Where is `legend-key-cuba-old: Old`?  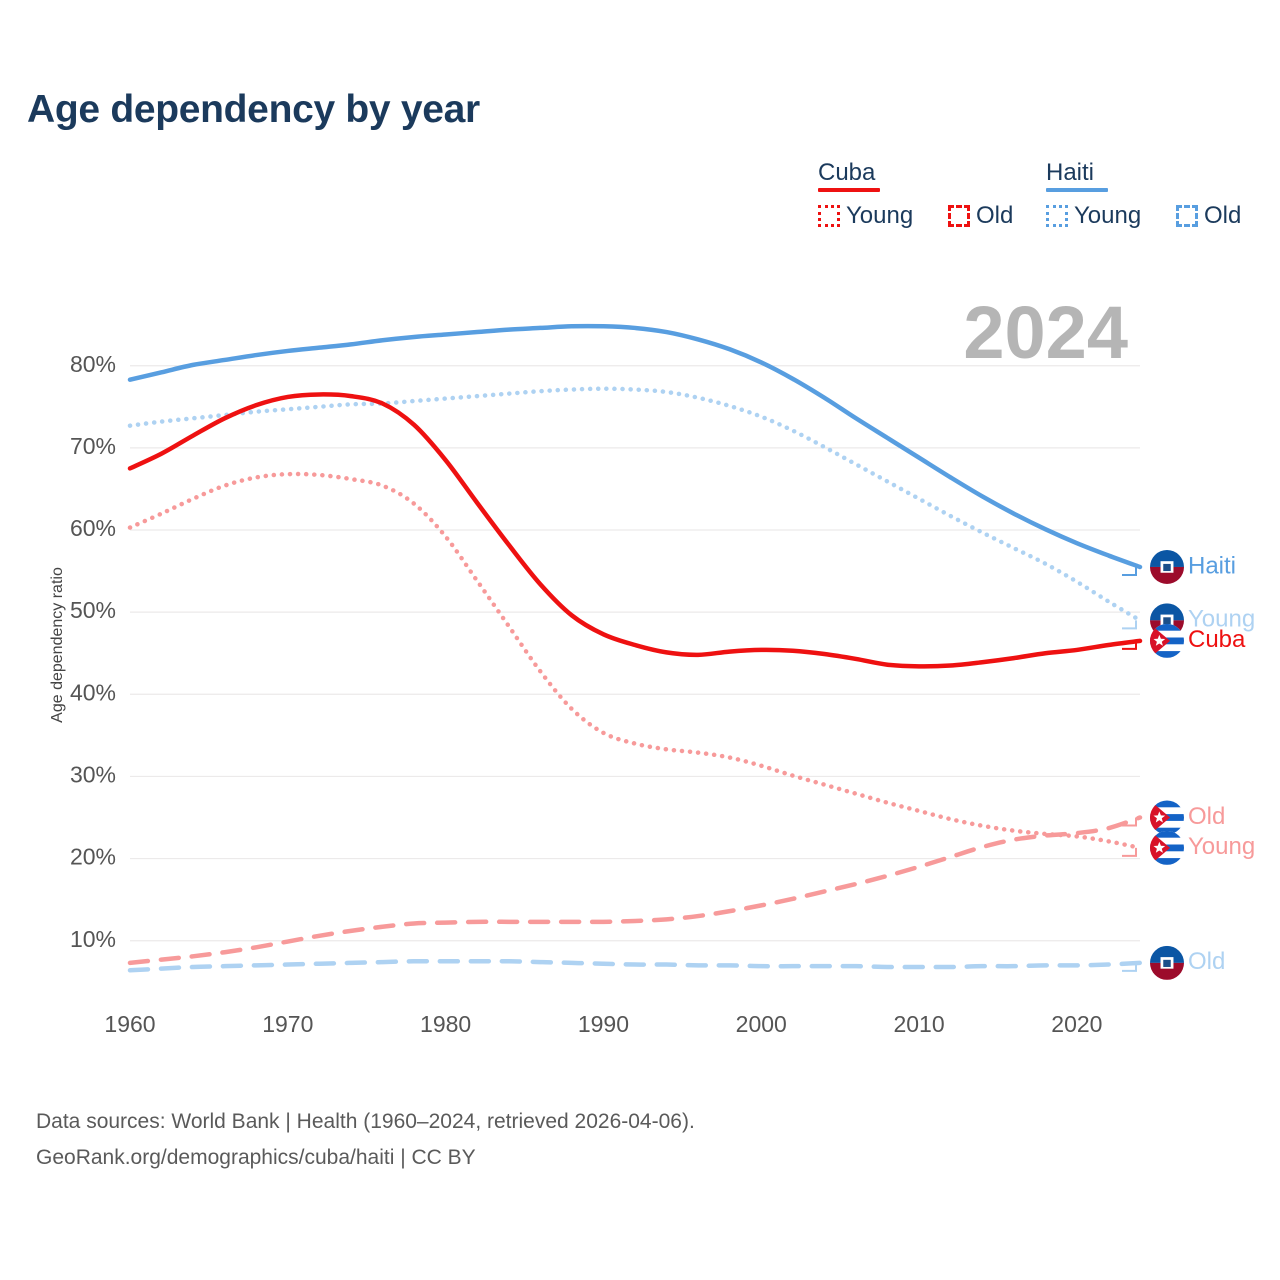 legend-key-cuba-old: Old is located at coordinates (980, 216).